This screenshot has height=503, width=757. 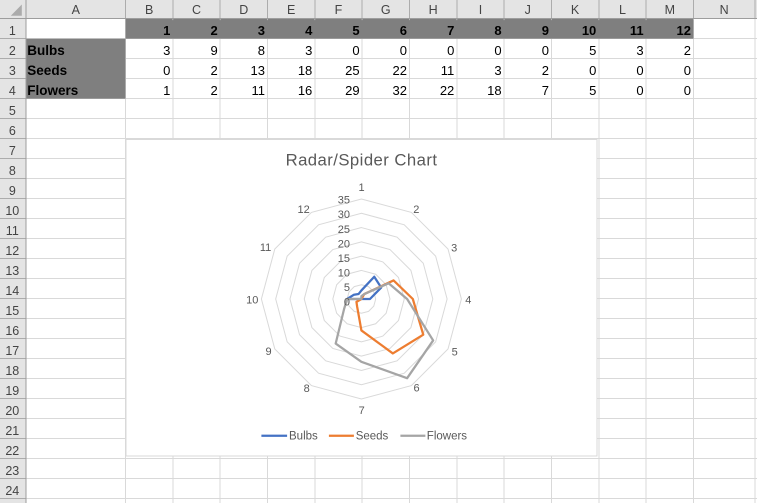 What do you see at coordinates (480, 10) in the screenshot?
I see `svg-text: I` at bounding box center [480, 10].